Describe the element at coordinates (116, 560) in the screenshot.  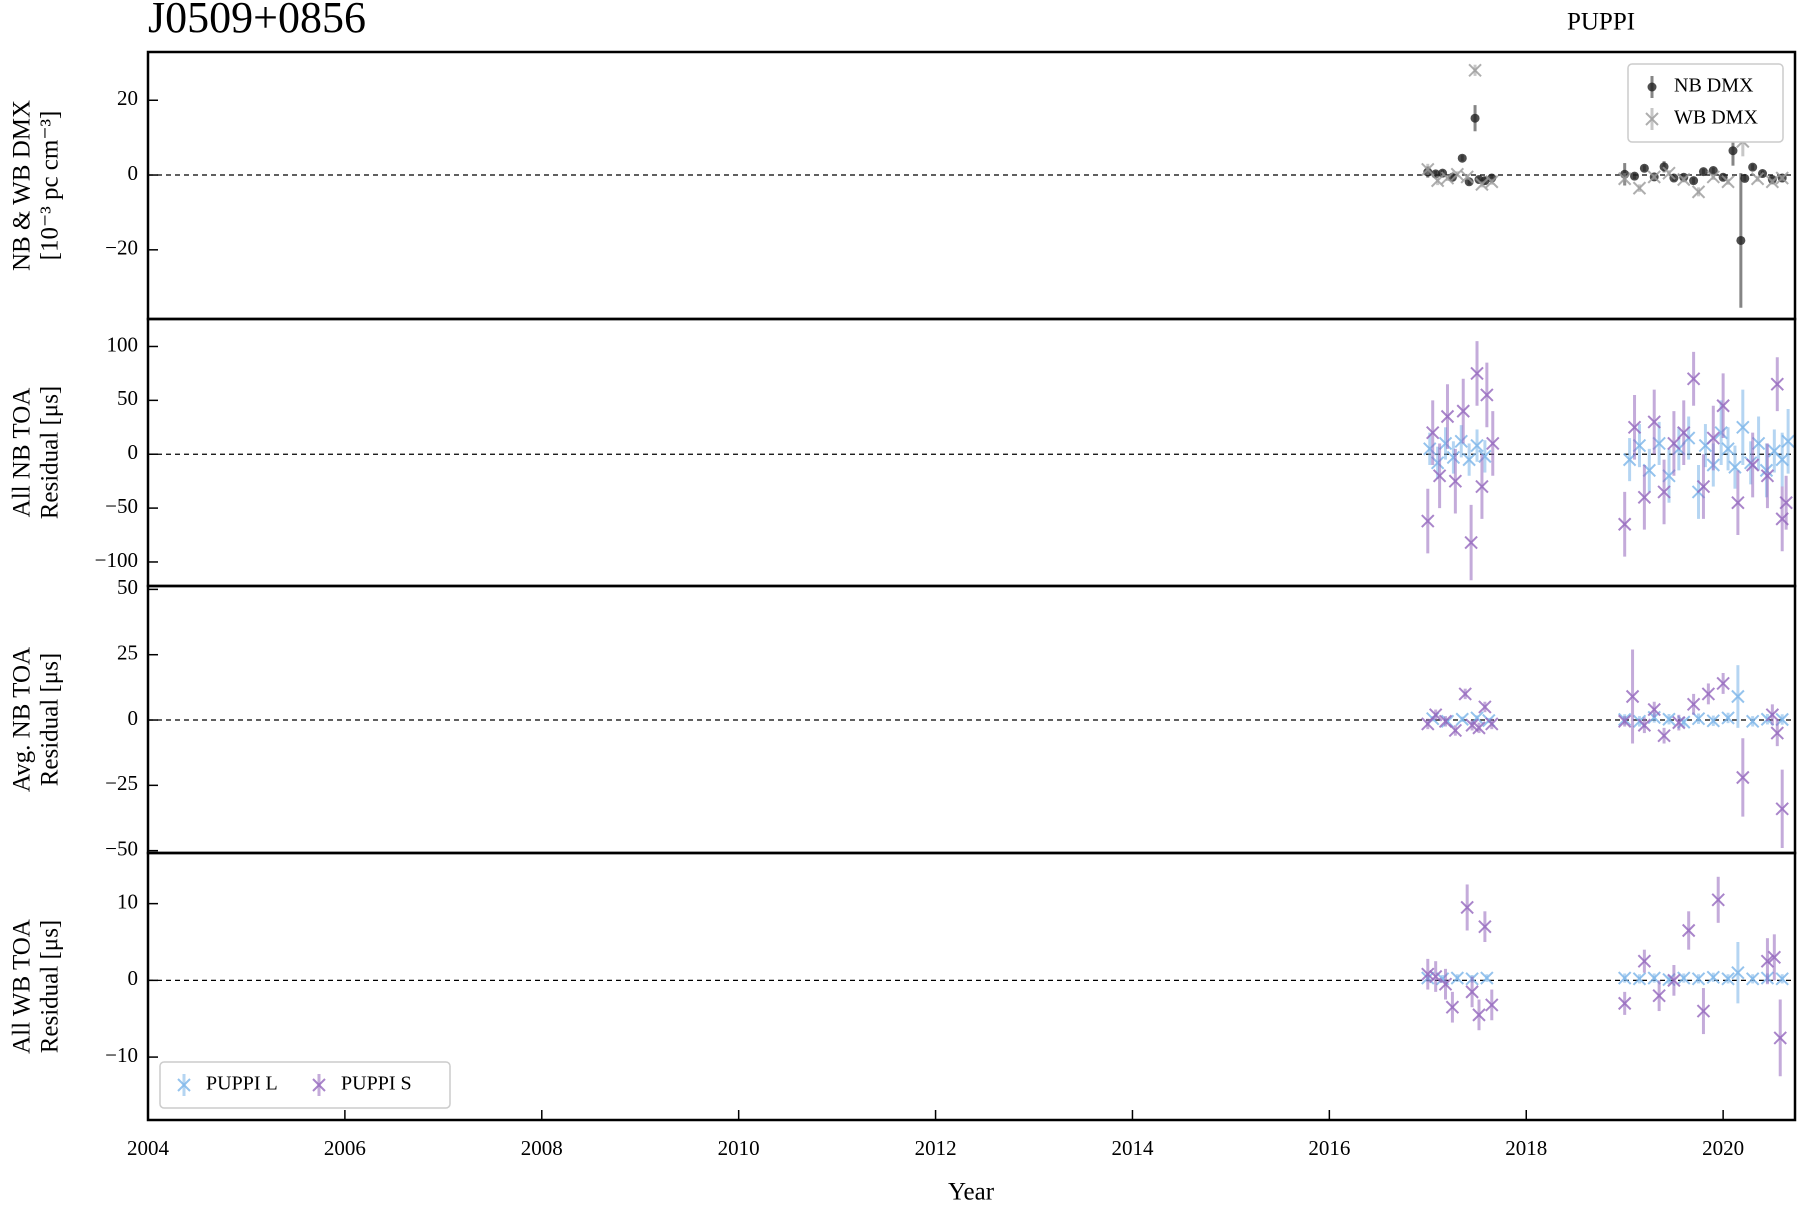
I see `y-tick-label: −100` at that location.